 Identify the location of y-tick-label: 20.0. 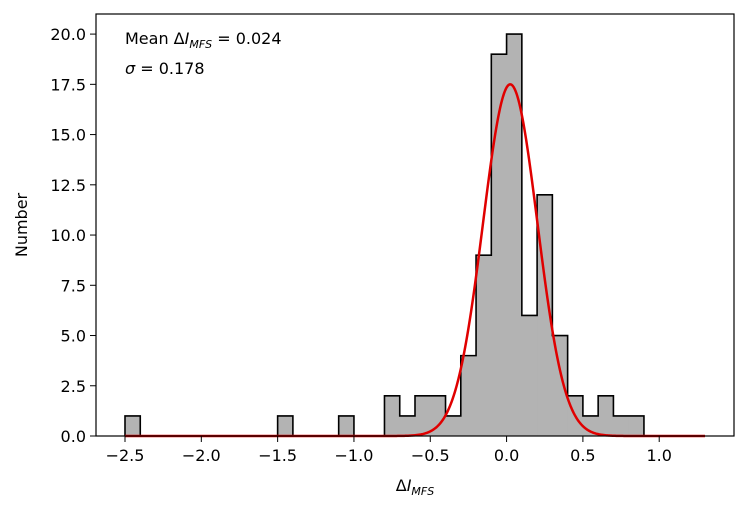
(68, 34).